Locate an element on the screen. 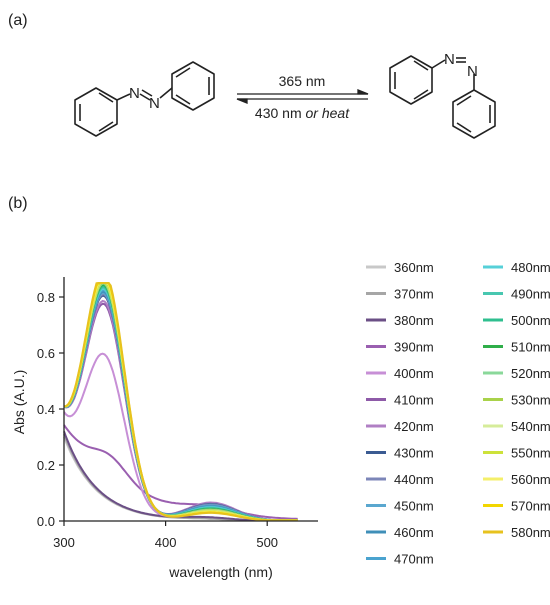 This screenshot has height=605, width=550. legend-label: 570nm is located at coordinates (530, 506).